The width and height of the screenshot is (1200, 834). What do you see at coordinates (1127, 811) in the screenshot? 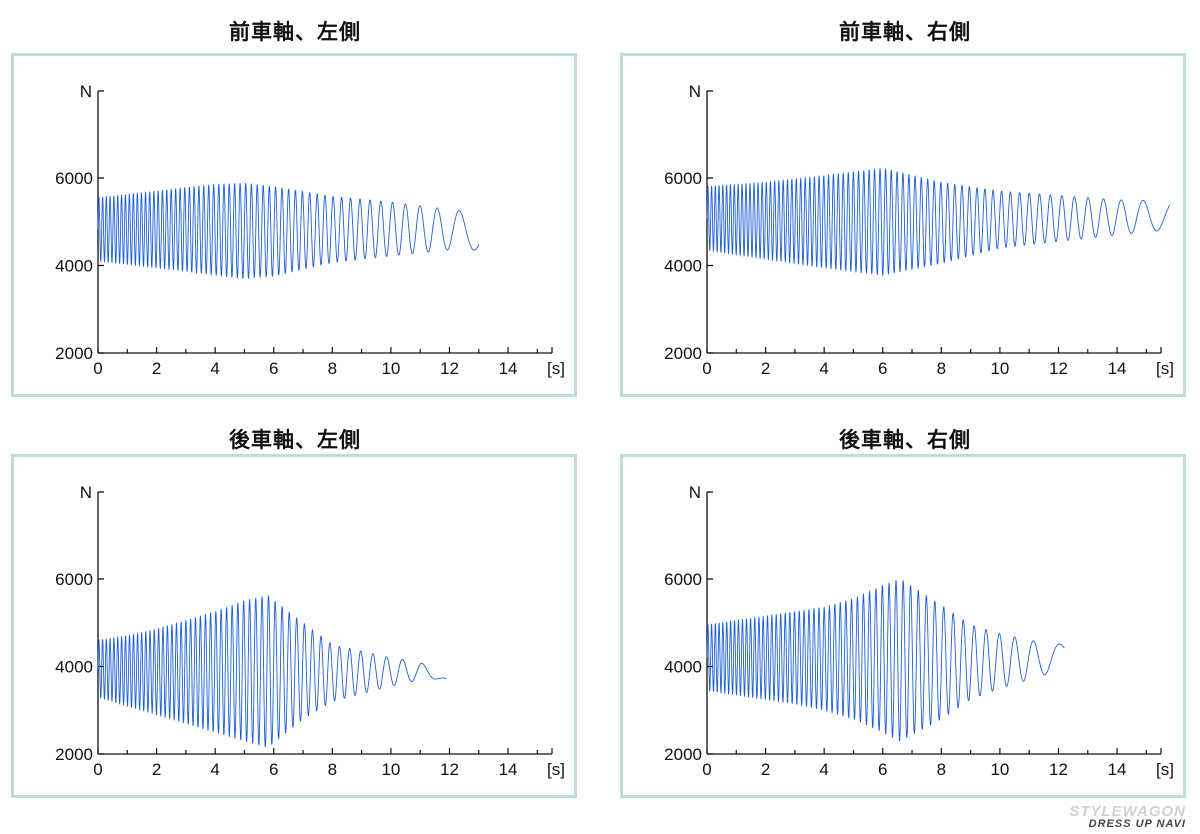
I see `watermark-line1: STYLEWAGON` at bounding box center [1127, 811].